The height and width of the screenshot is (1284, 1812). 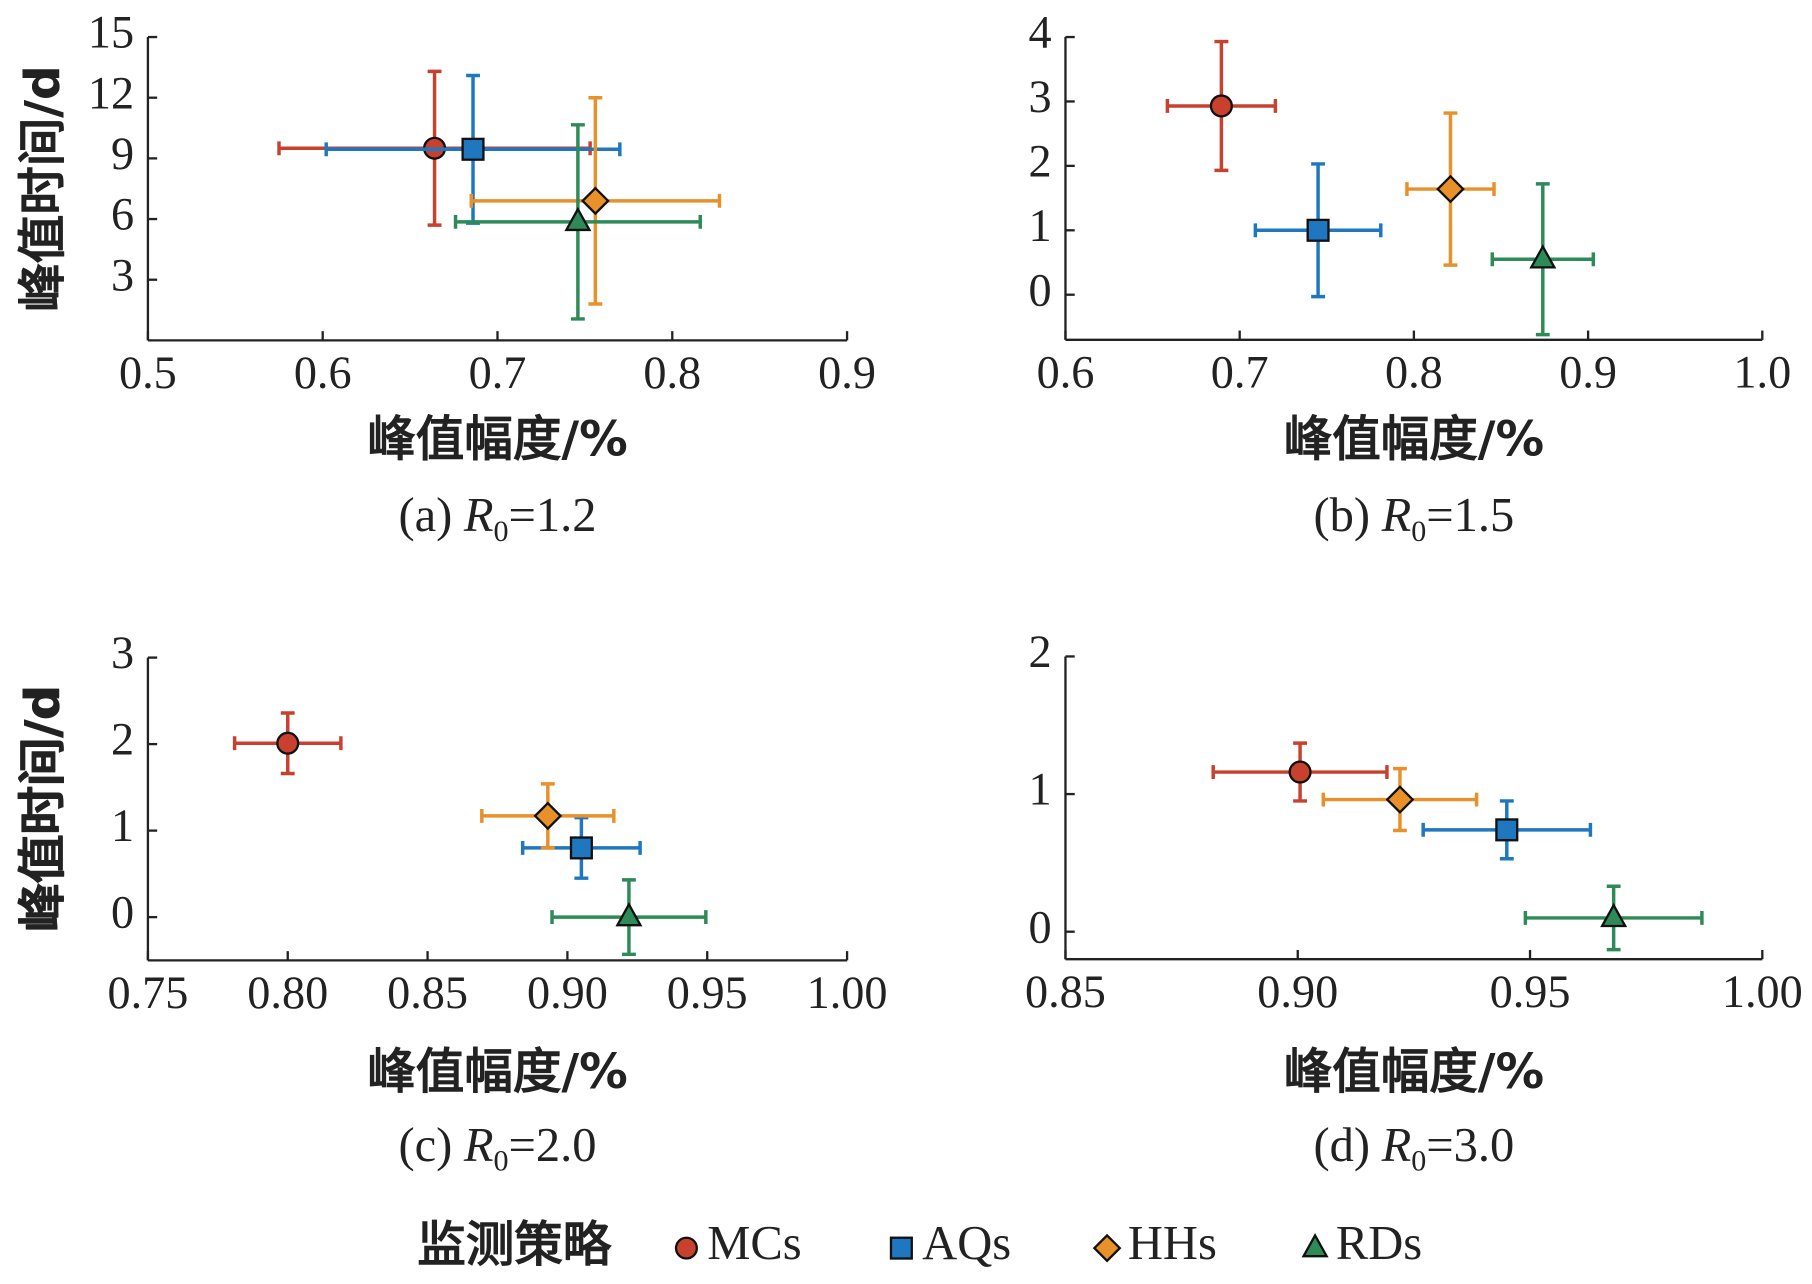 I want to click on caption: (a) R0=1.2, so click(x=497, y=518).